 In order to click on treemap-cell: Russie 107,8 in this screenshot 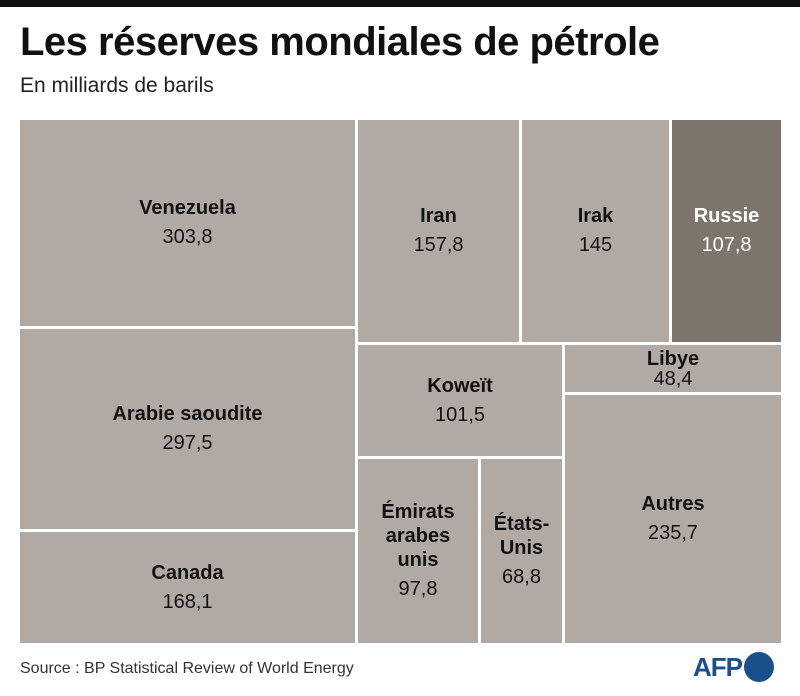, I will do `click(726, 231)`.